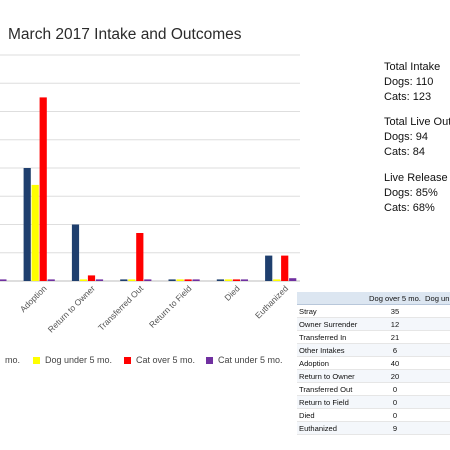  I want to click on intake-heading: Total Intake, so click(412, 67).